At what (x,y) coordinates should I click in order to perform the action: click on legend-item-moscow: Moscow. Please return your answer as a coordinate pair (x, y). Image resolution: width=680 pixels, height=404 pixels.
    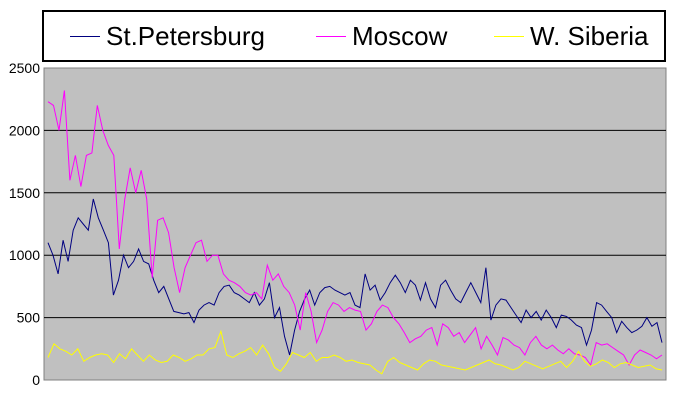
    Looking at the image, I should click on (381, 36).